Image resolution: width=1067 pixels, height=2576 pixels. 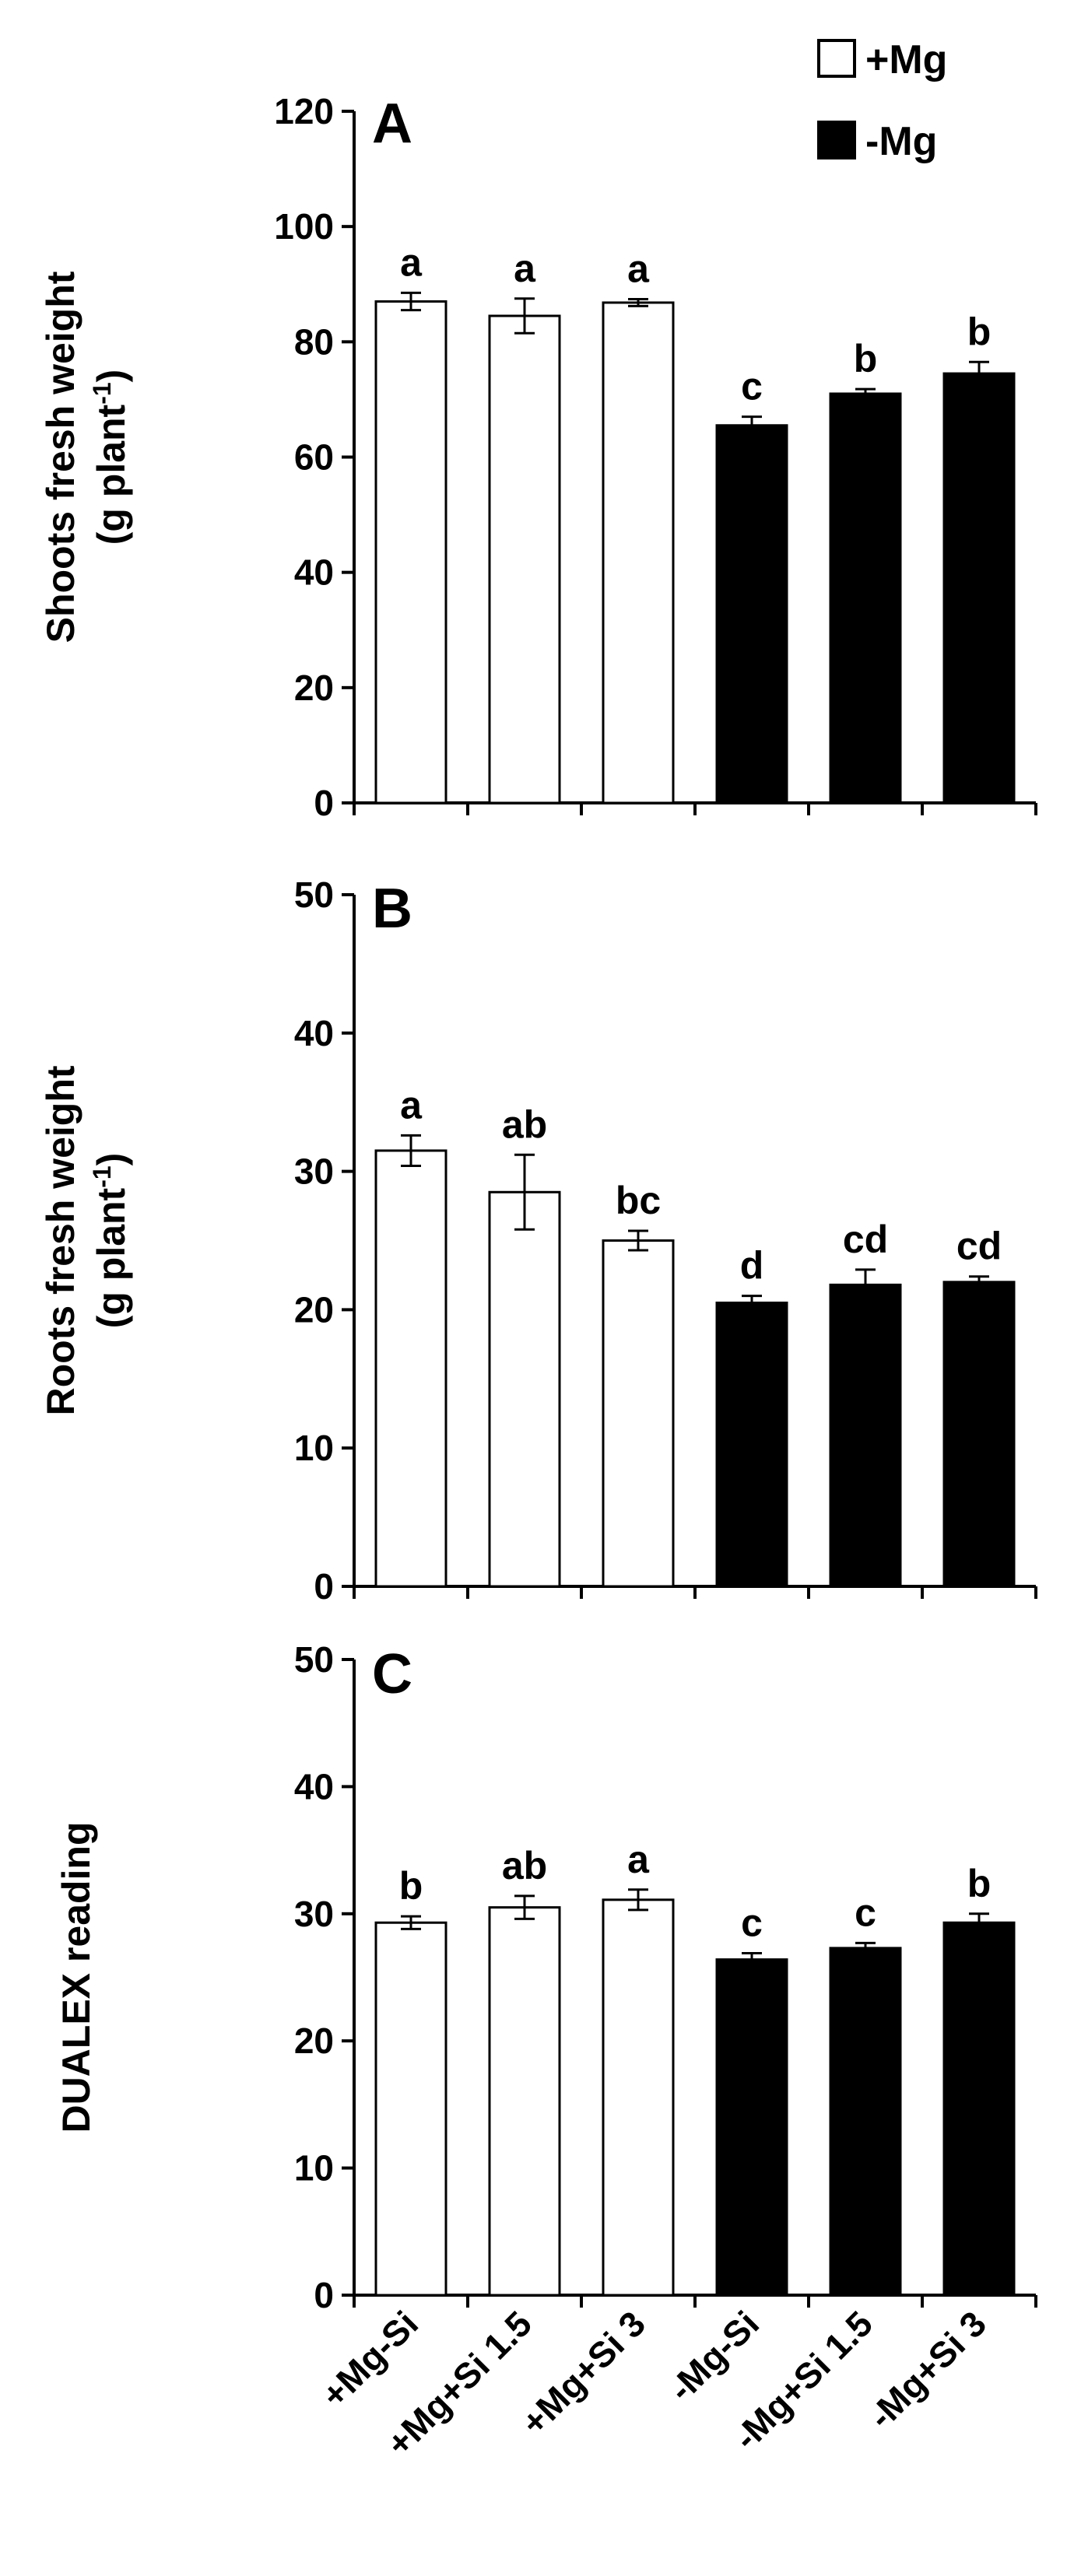 What do you see at coordinates (370, 2359) in the screenshot?
I see `category-label: +Mg-Si` at bounding box center [370, 2359].